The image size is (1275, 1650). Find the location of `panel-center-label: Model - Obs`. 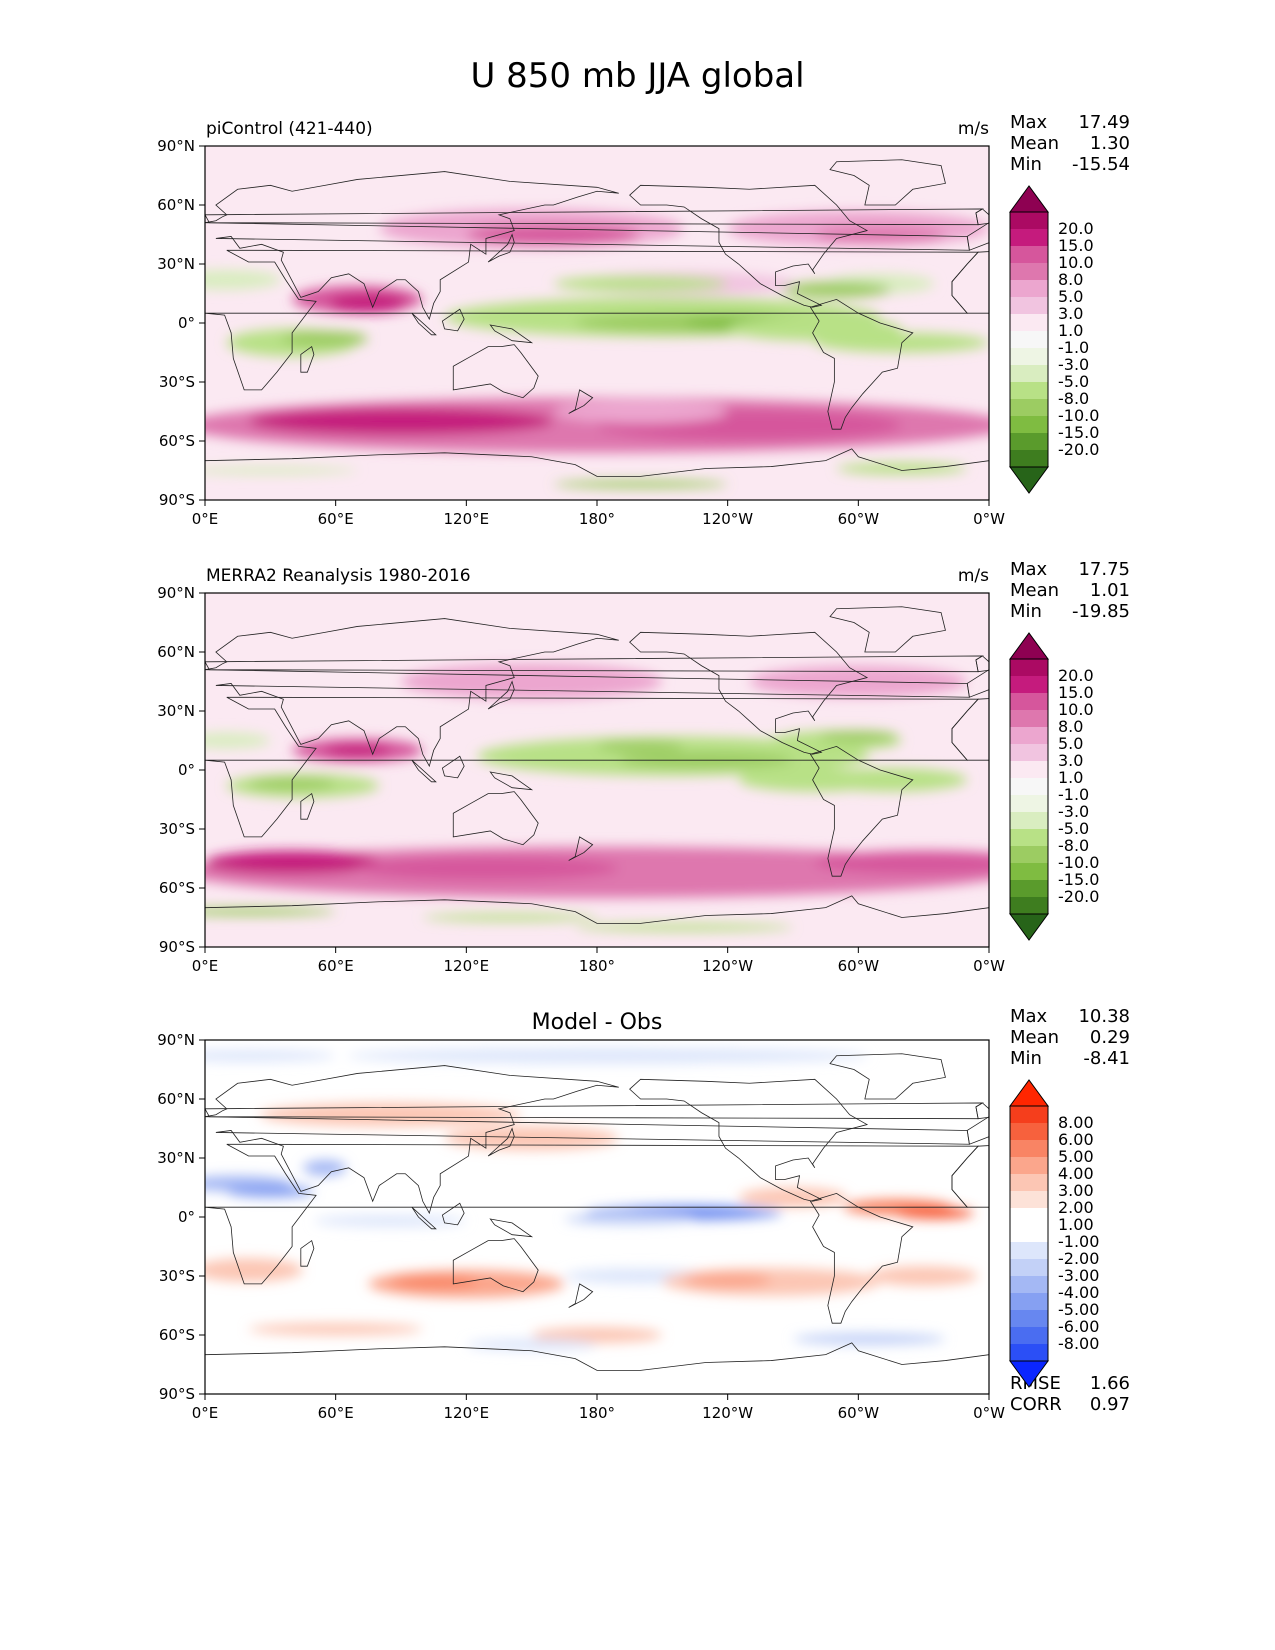

panel-center-label: Model - Obs is located at coordinates (597, 1022).